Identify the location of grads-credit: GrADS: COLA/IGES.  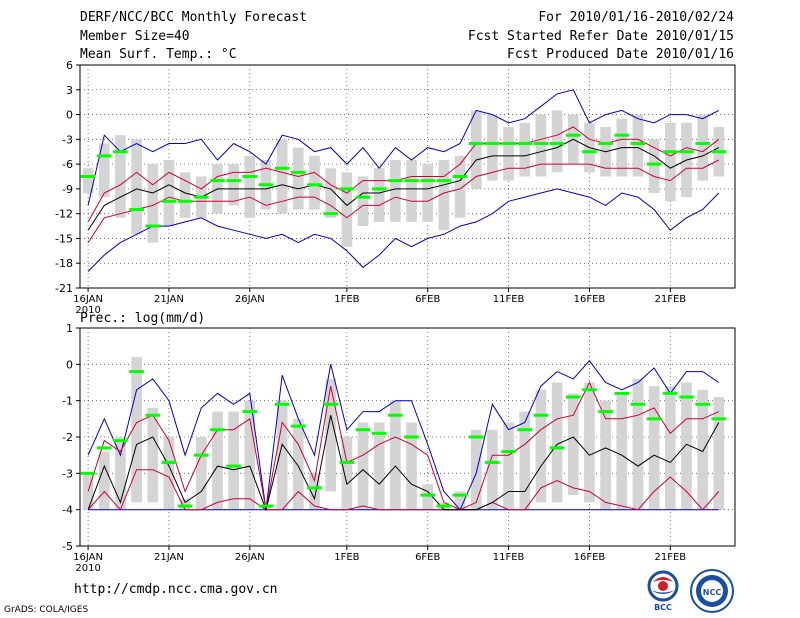
(46, 610).